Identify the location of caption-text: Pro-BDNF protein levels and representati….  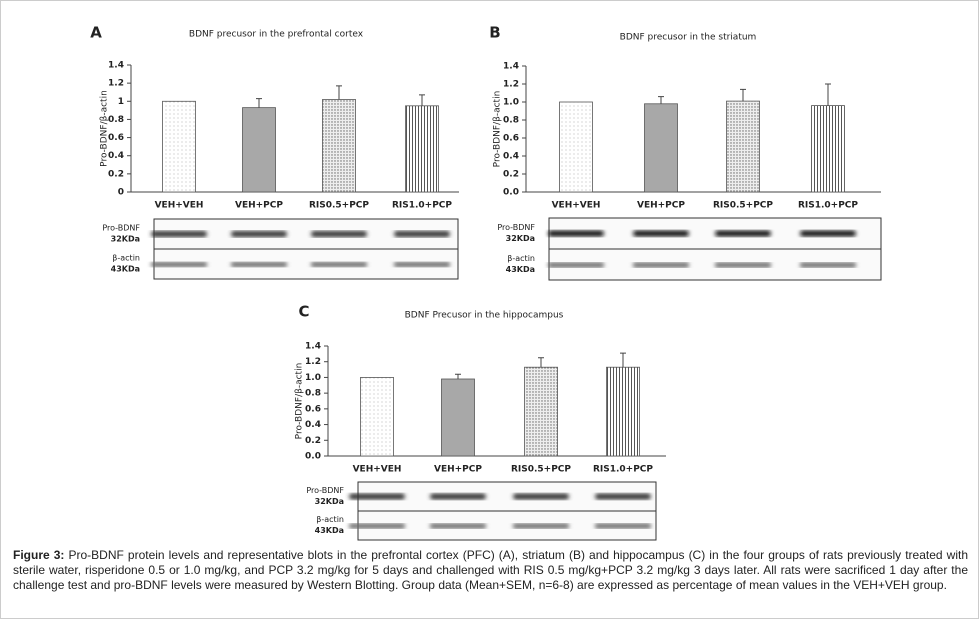
(490, 570).